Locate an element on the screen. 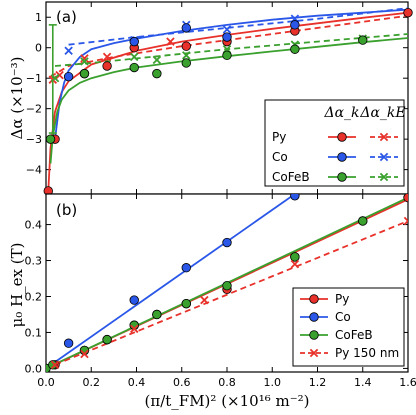 The width and height of the screenshot is (416, 415). panel-a-legend: Δα_k Δα_kE Py Co CoFeB is located at coordinates (335, 143).